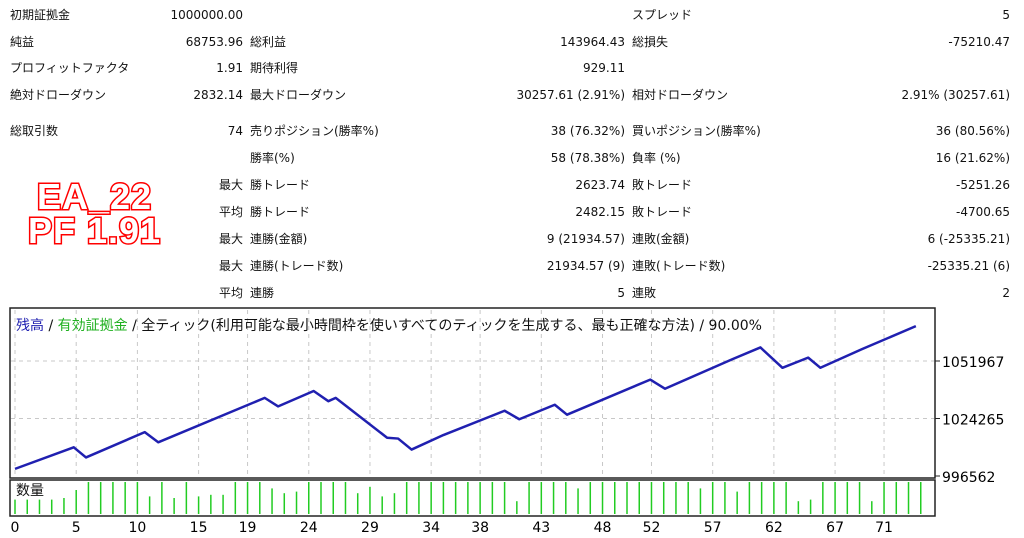 The width and height of the screenshot is (1024, 538). What do you see at coordinates (137, 528) in the screenshot?
I see `x-tick-label: 10` at bounding box center [137, 528].